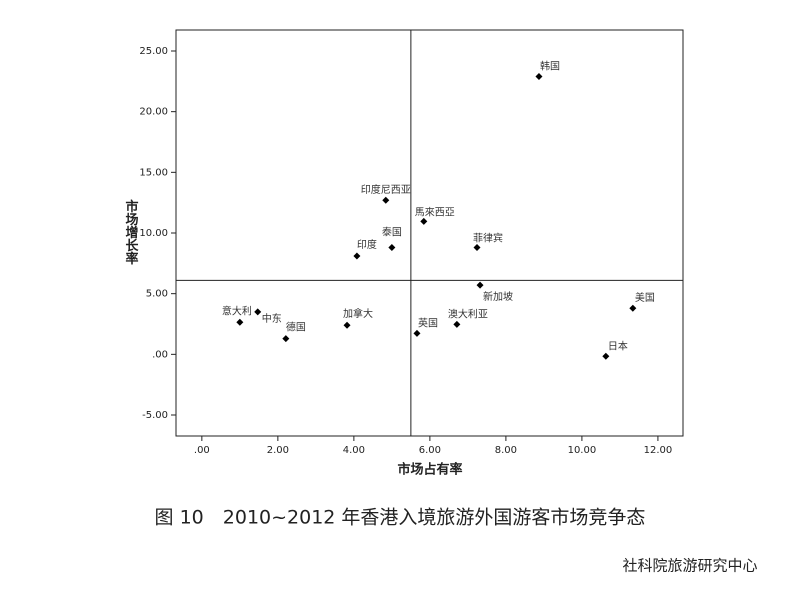  What do you see at coordinates (153, 233) in the screenshot?
I see `y-tick-label: 10.00` at bounding box center [153, 233].